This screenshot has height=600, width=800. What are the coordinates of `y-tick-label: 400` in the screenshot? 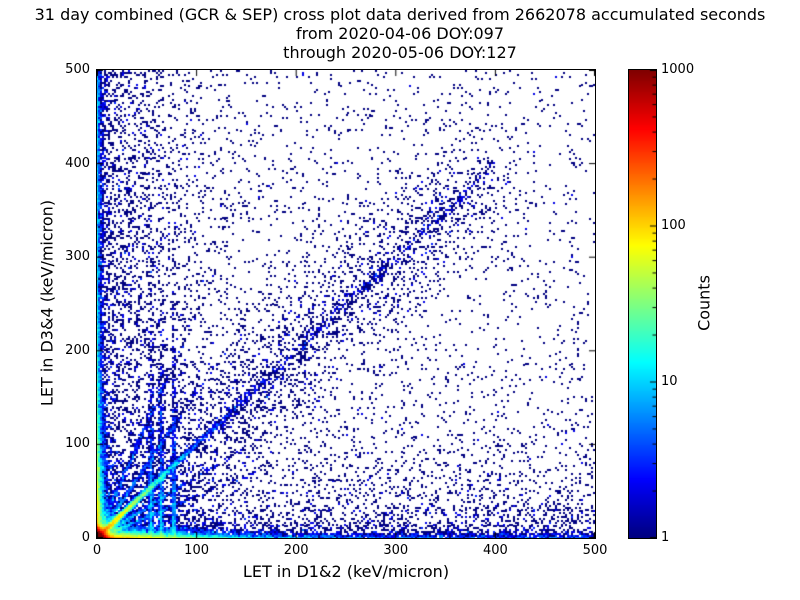 It's located at (77, 163).